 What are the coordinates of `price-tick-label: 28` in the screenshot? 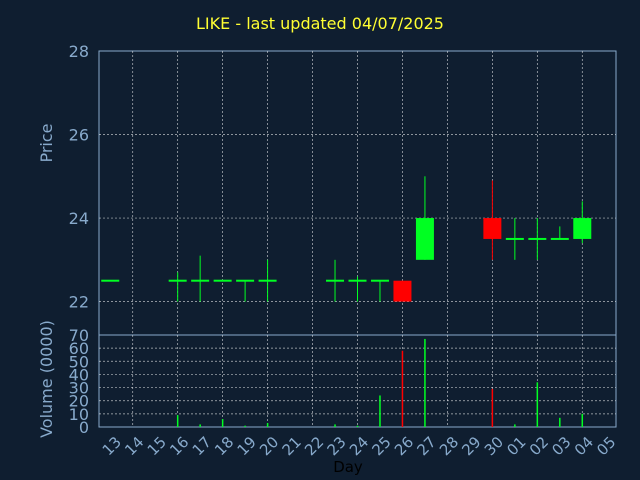 It's located at (79, 51).